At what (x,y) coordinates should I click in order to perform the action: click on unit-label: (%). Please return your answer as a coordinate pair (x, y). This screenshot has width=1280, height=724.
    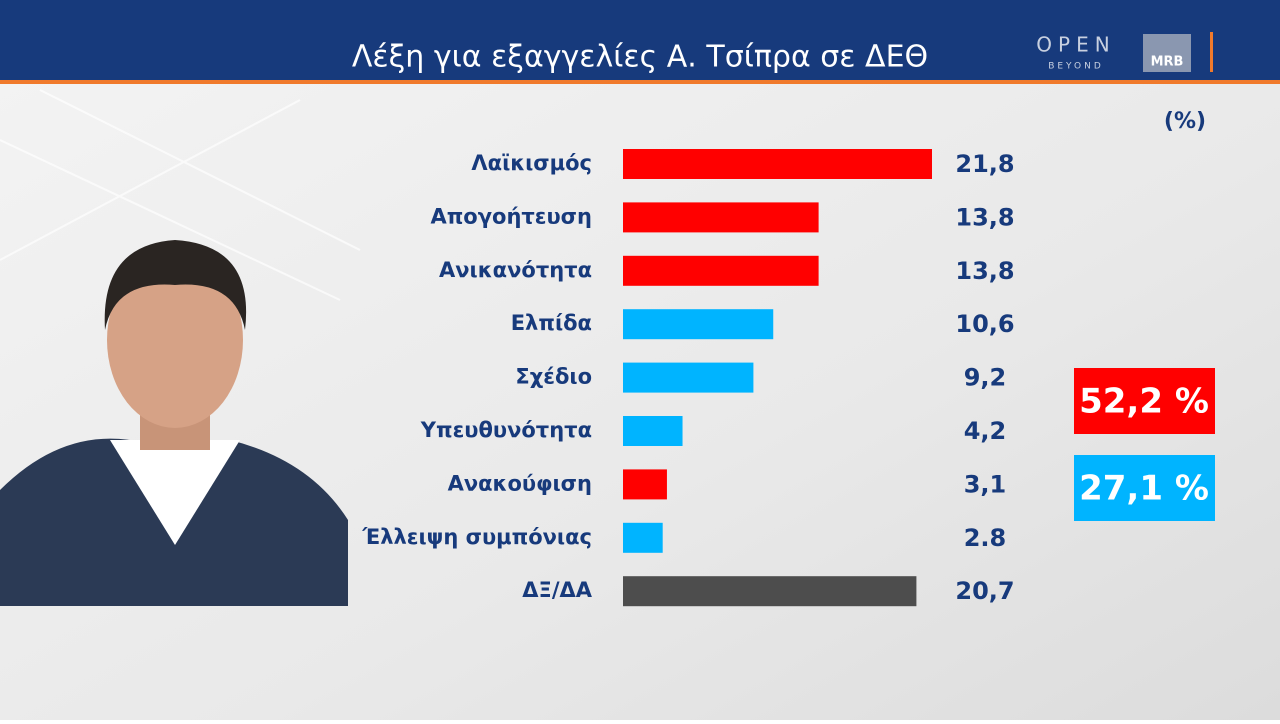
    Looking at the image, I should click on (1185, 121).